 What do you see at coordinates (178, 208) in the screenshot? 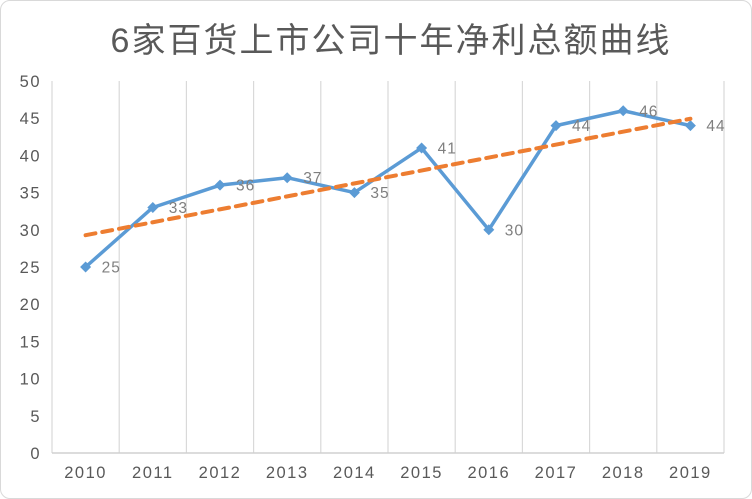
I see `data-label: 33` at bounding box center [178, 208].